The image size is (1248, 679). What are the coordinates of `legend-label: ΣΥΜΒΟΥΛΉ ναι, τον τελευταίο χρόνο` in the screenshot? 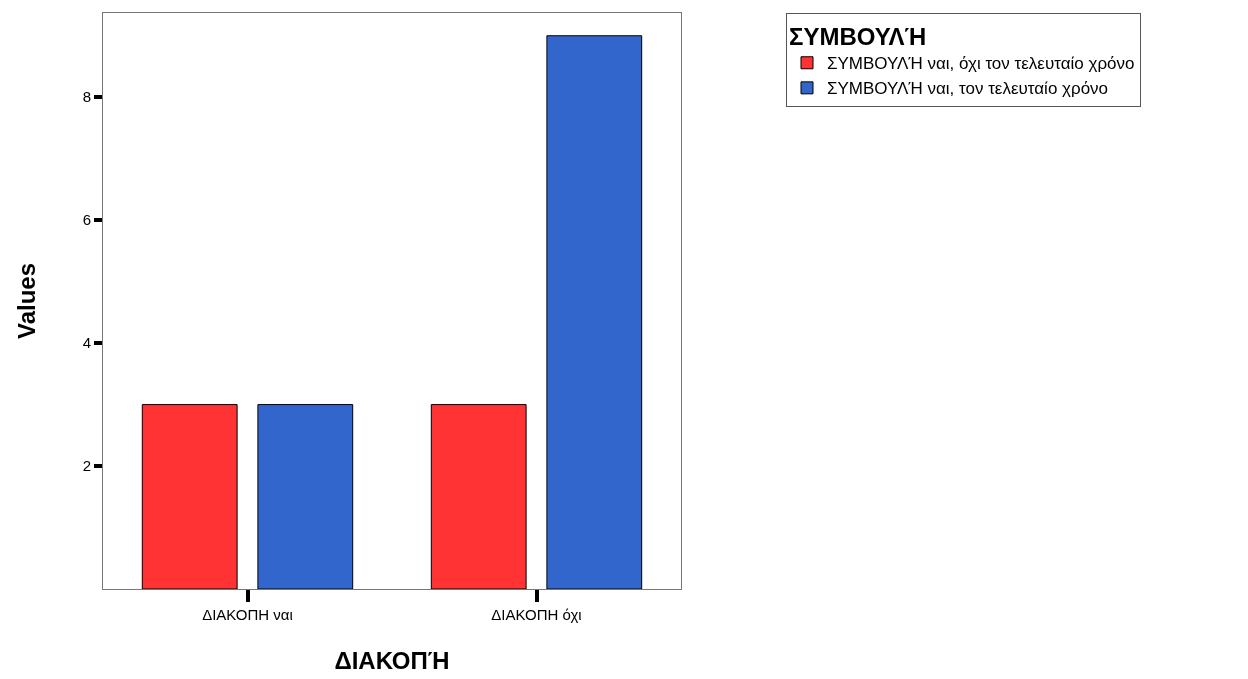 It's located at (968, 89).